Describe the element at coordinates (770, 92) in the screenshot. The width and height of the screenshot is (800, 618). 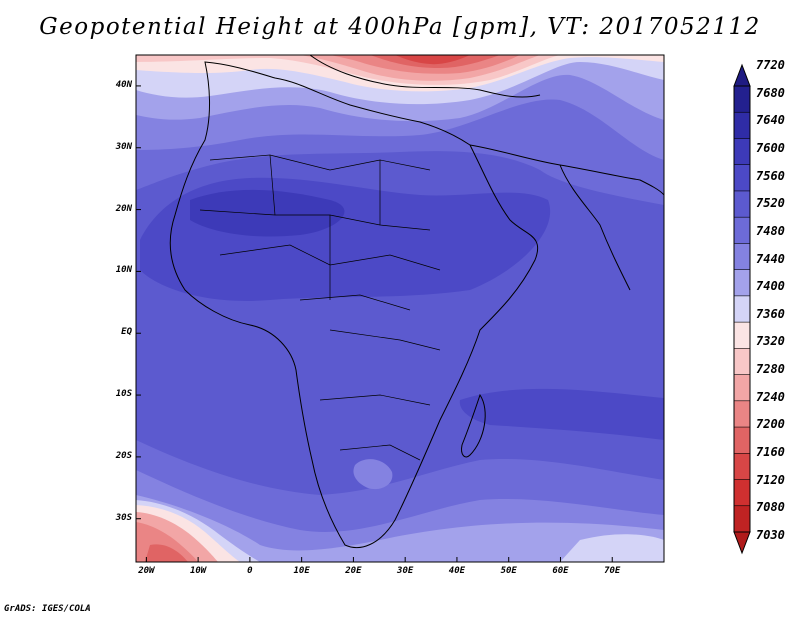
I see `colorbar-label: 7680` at that location.